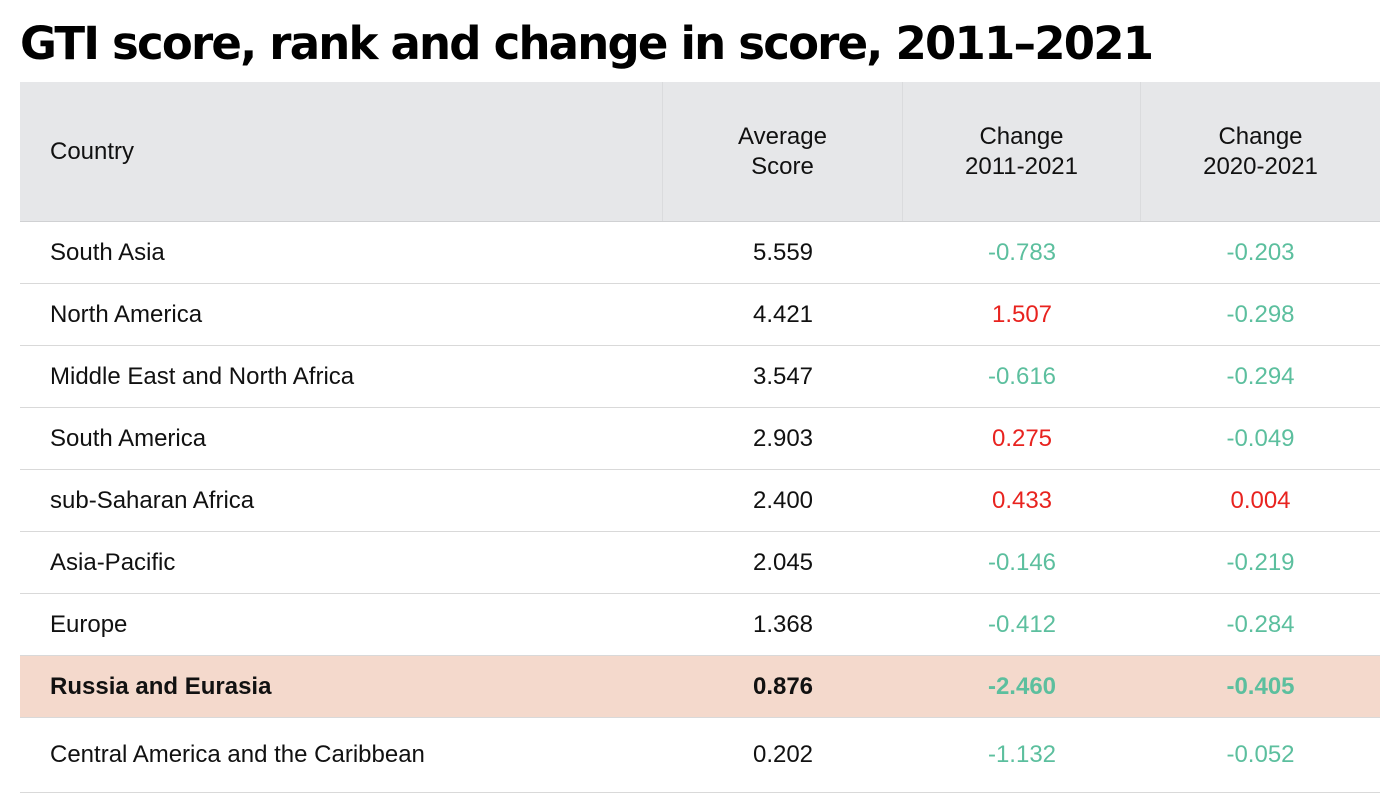  I want to click on change-value: -0.405, so click(1260, 686).